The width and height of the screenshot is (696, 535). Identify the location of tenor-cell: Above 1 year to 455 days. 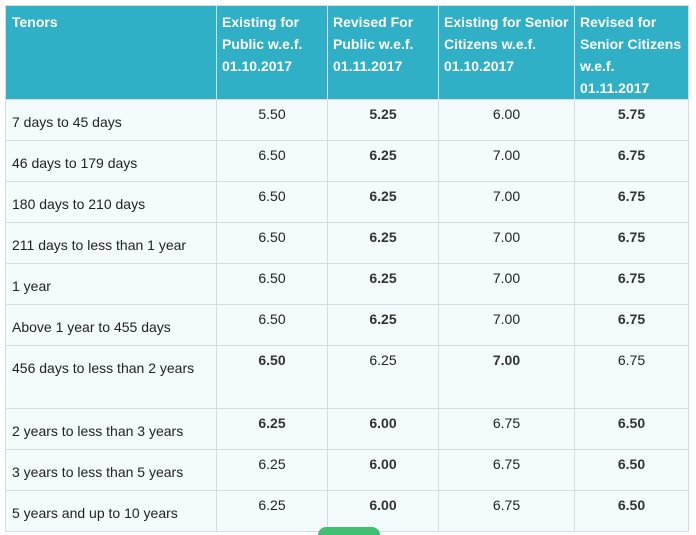
(111, 325).